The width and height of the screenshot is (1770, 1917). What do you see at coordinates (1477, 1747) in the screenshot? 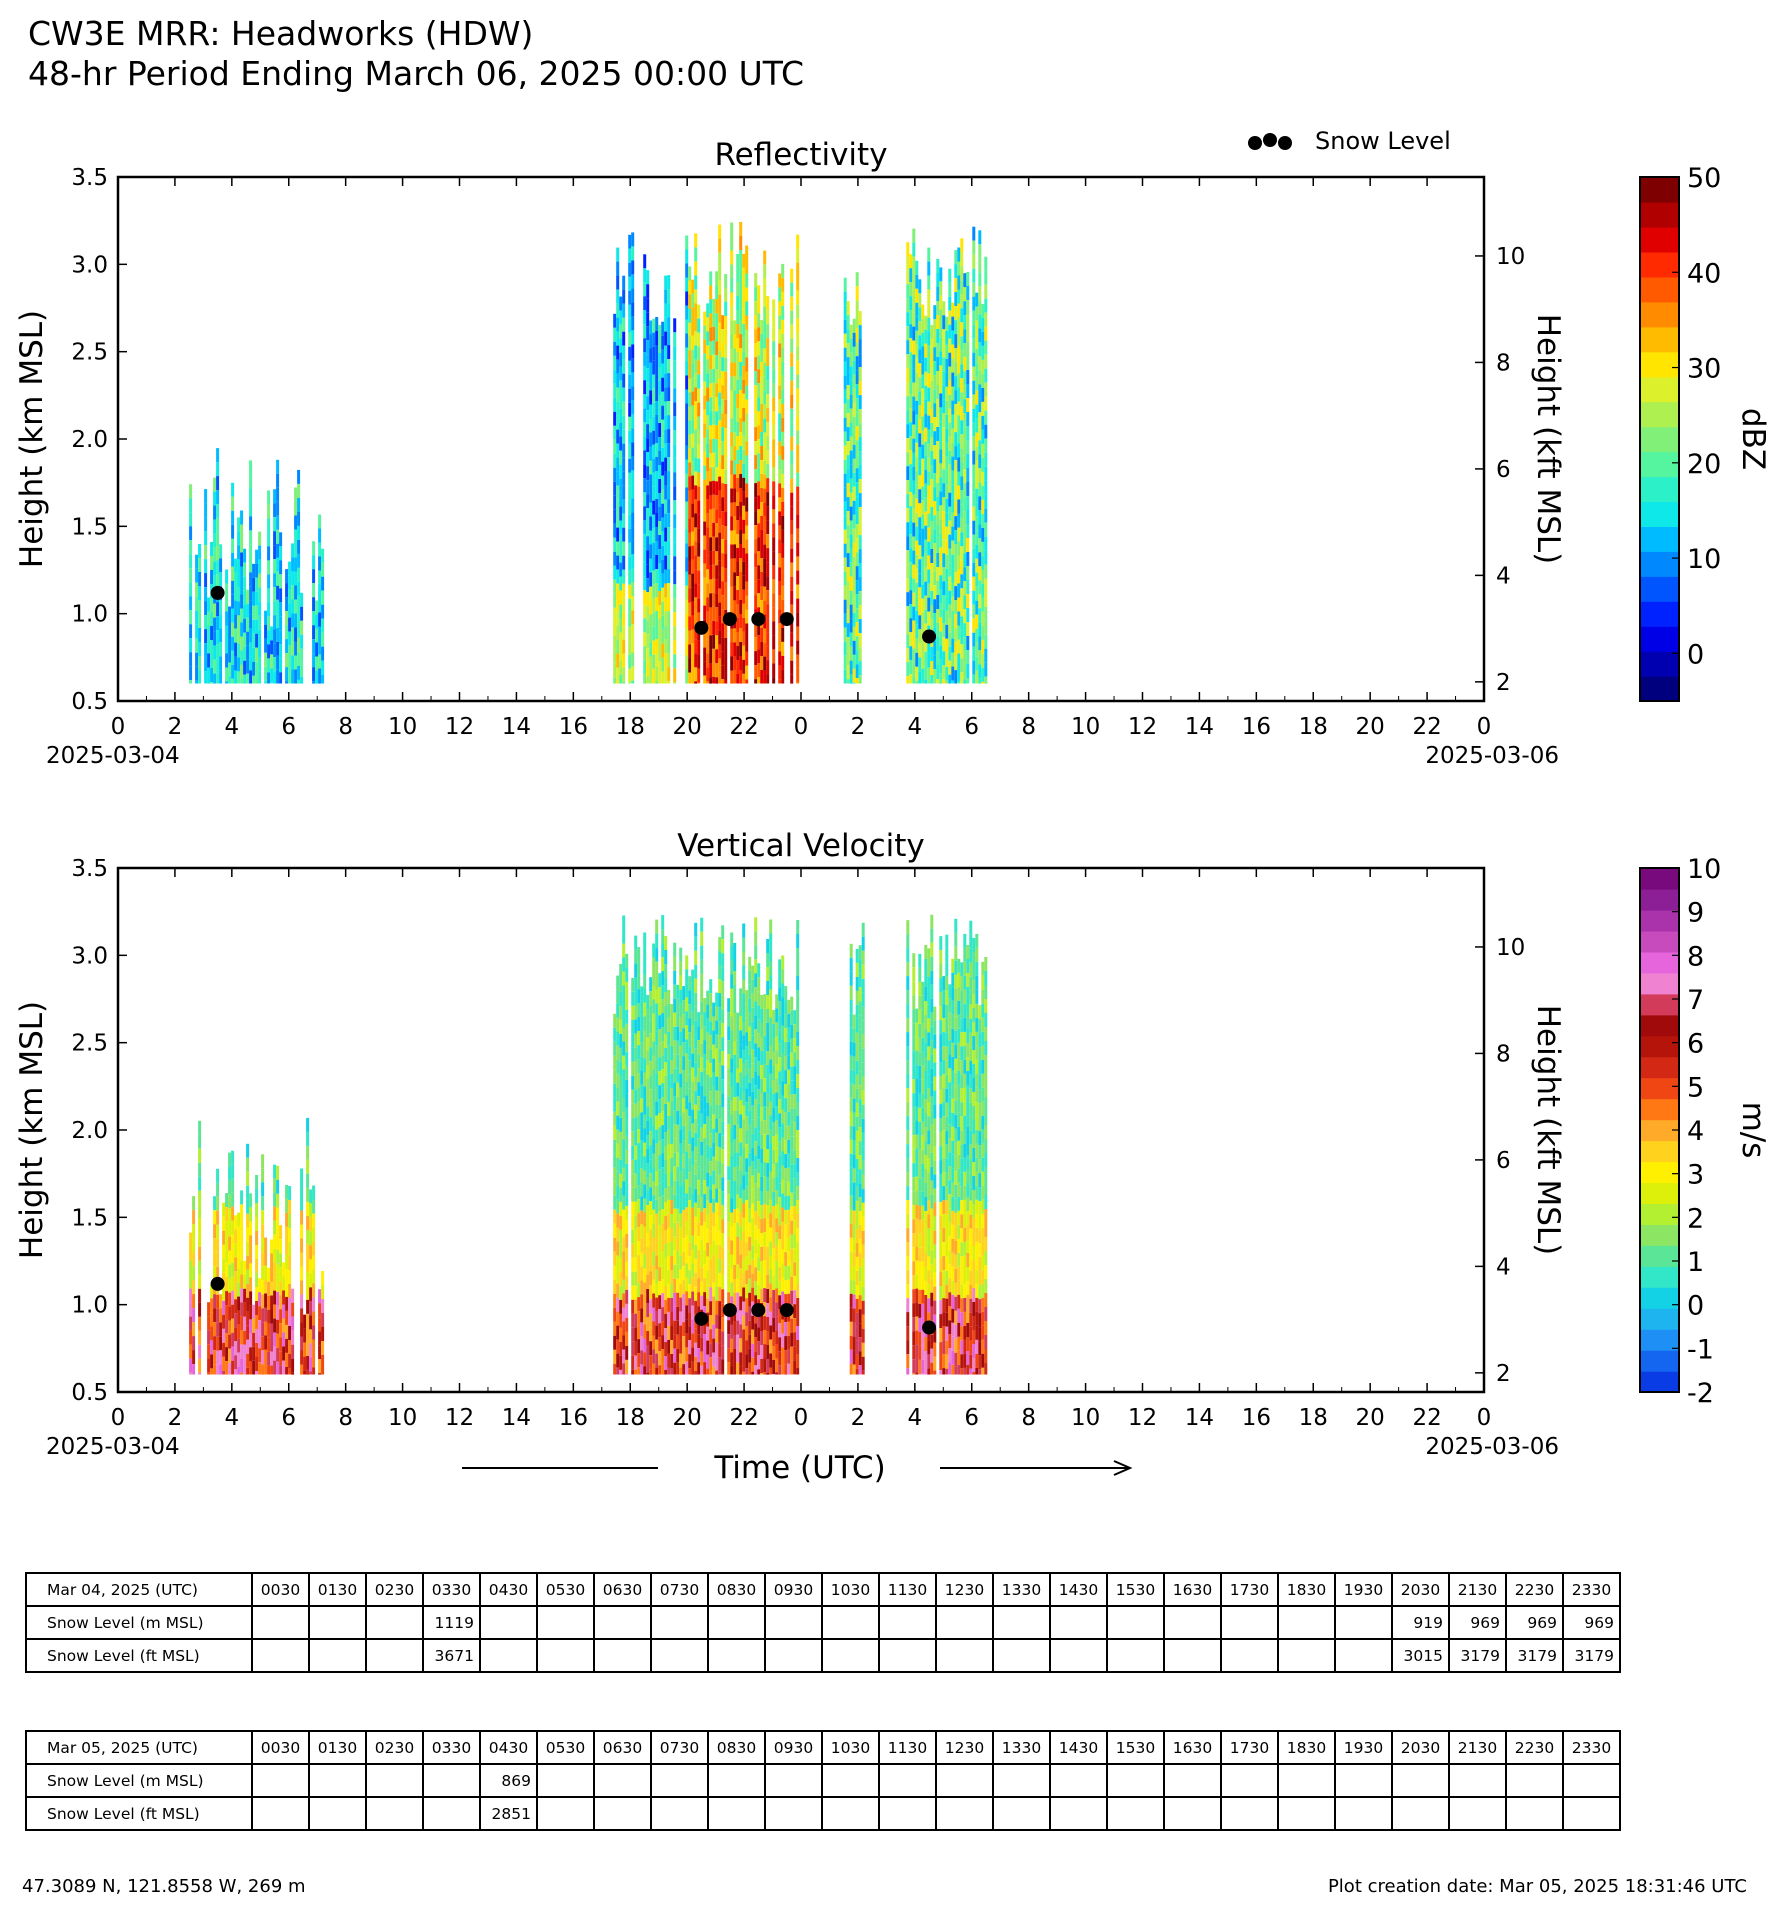
I see `table-cell: 2130` at bounding box center [1477, 1747].